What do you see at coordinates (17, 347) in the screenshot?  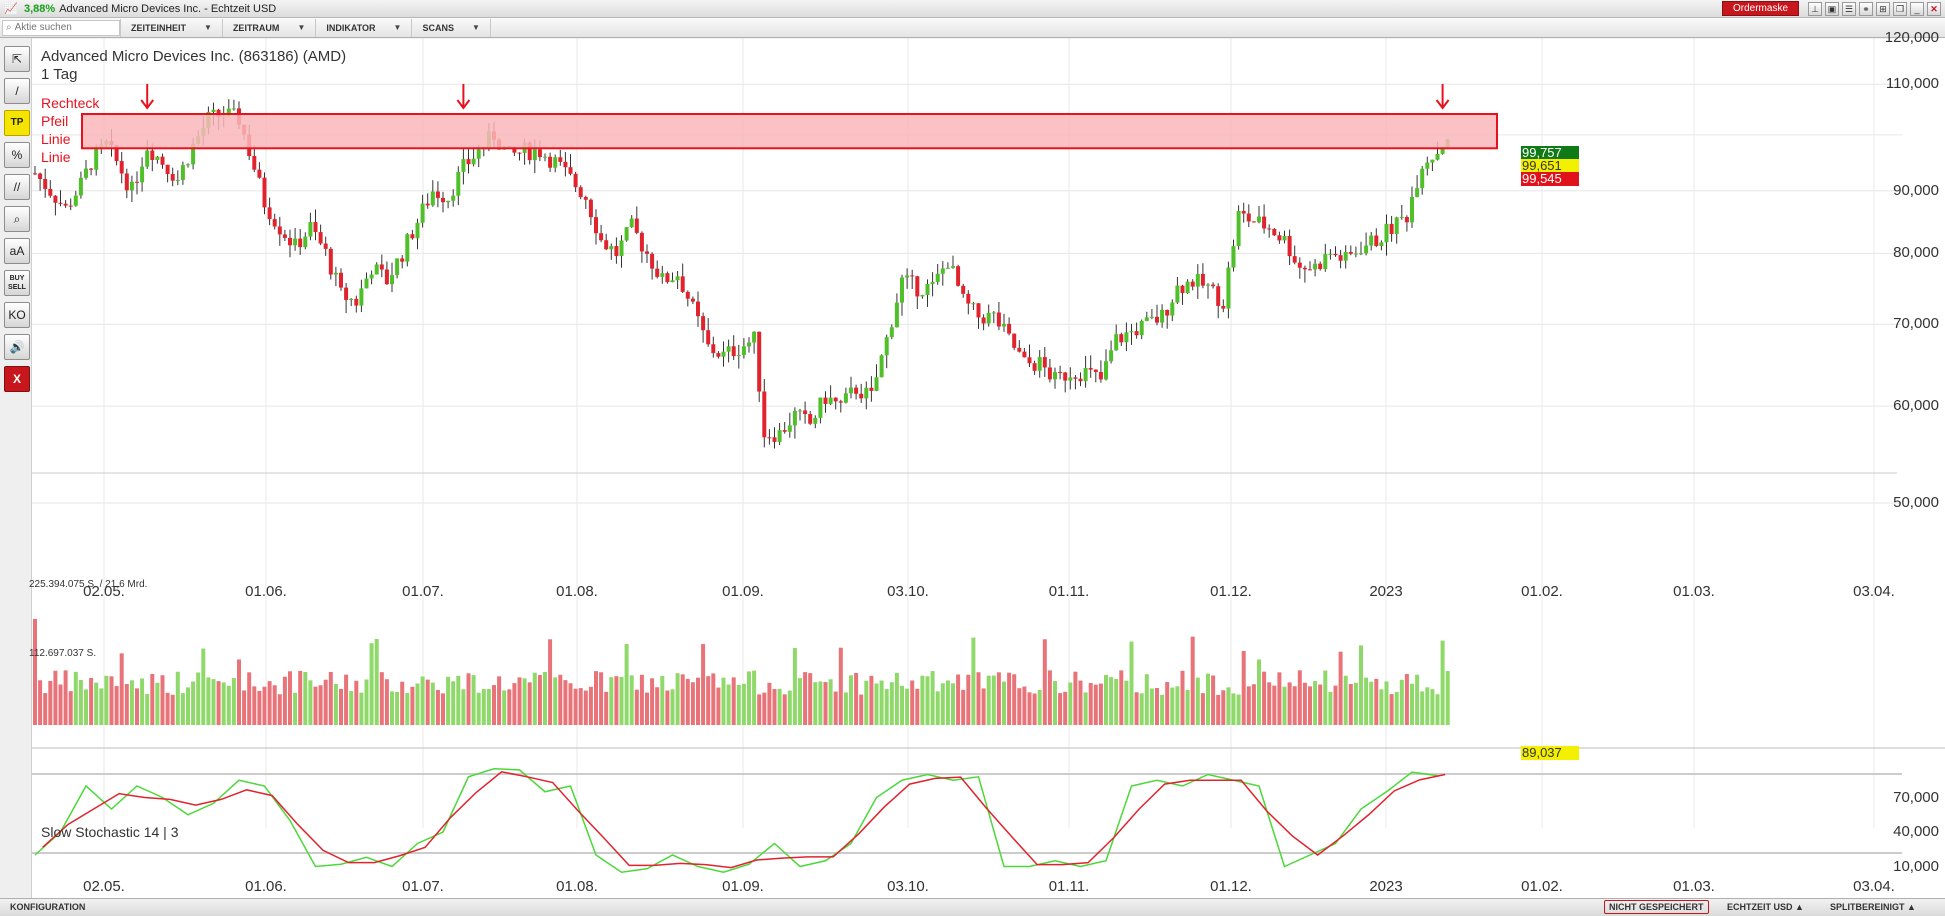 I see `sound-tool-icon: 🔊` at bounding box center [17, 347].